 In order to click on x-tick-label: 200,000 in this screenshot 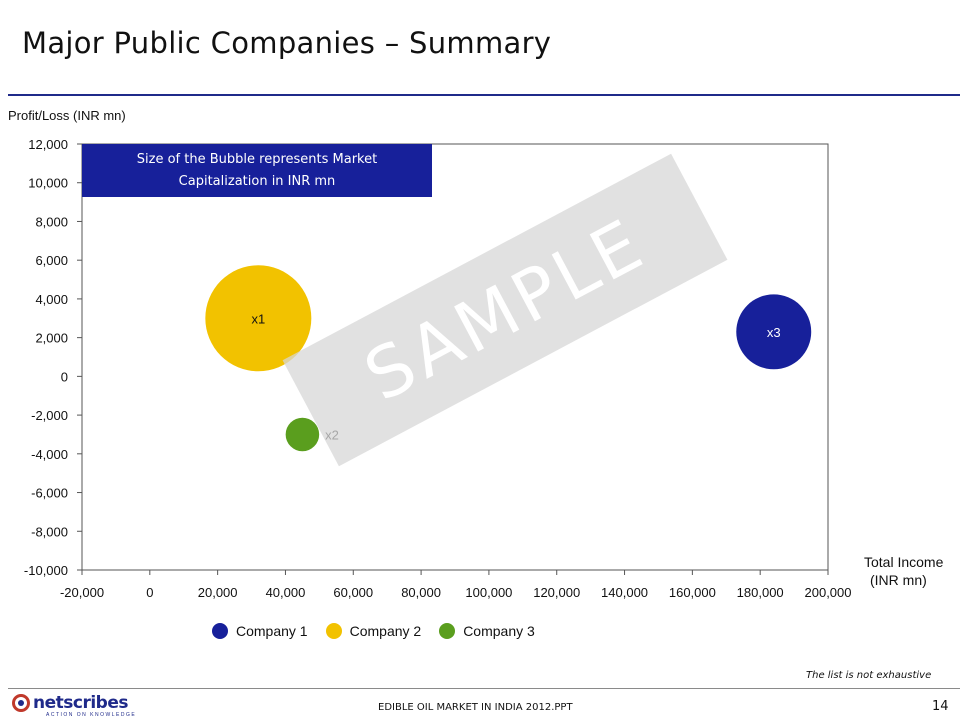, I will do `click(828, 592)`.